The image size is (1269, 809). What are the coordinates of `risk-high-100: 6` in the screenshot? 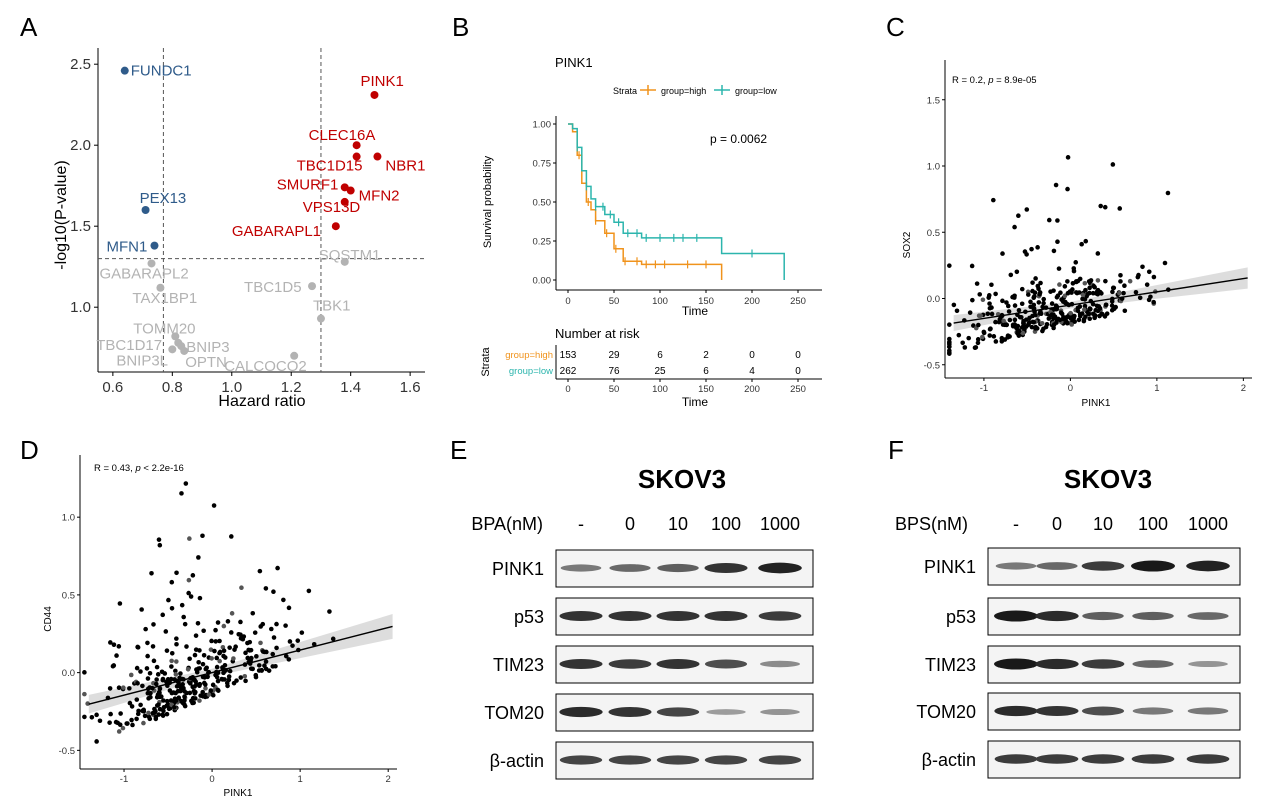 It's located at (660, 355).